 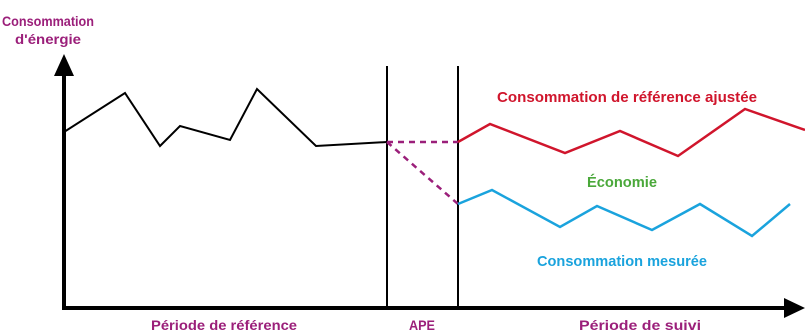 What do you see at coordinates (64, 65) in the screenshot?
I see `y-axis-arrow` at bounding box center [64, 65].